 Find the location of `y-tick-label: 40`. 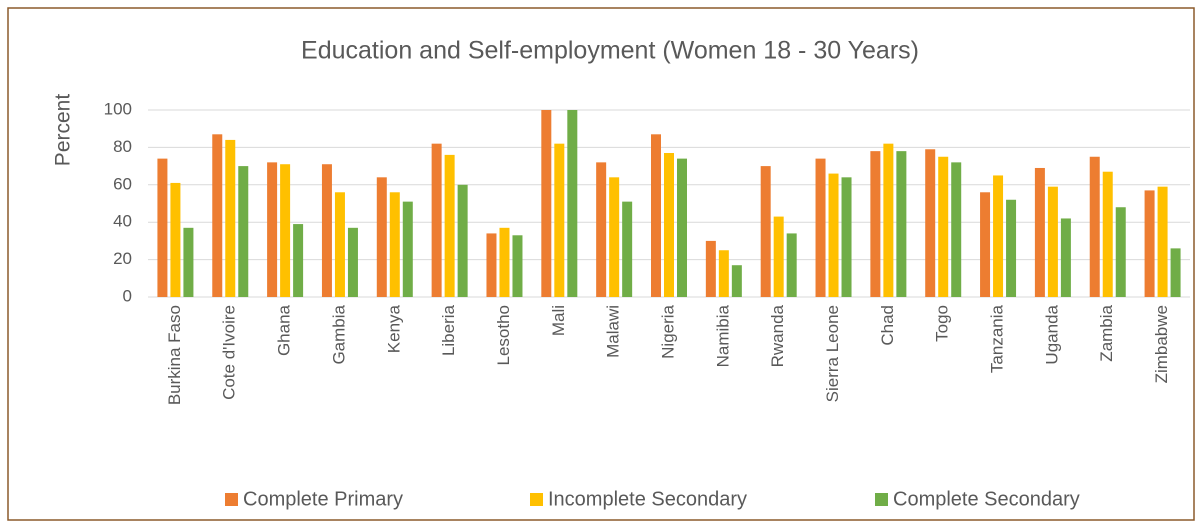

y-tick-label: 40 is located at coordinates (122, 221).